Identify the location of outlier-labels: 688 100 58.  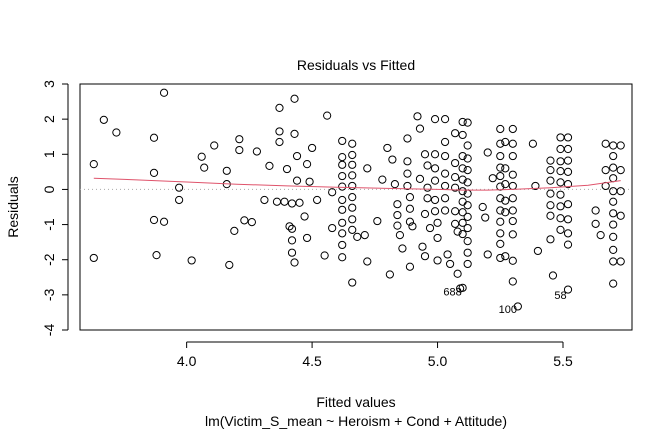
(504, 301).